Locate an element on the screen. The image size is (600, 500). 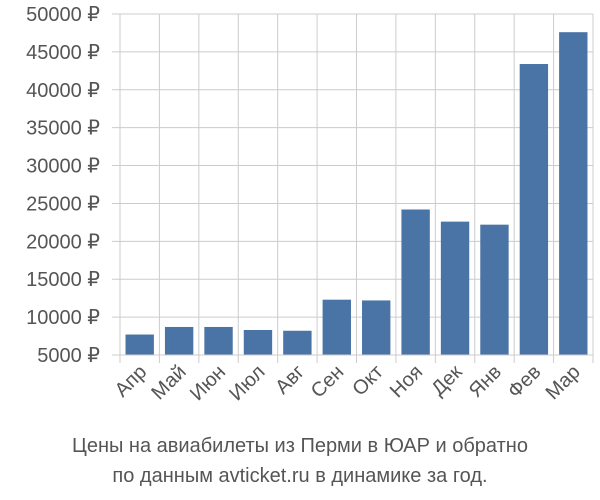
x-tick-label: Дек is located at coordinates (446, 380).